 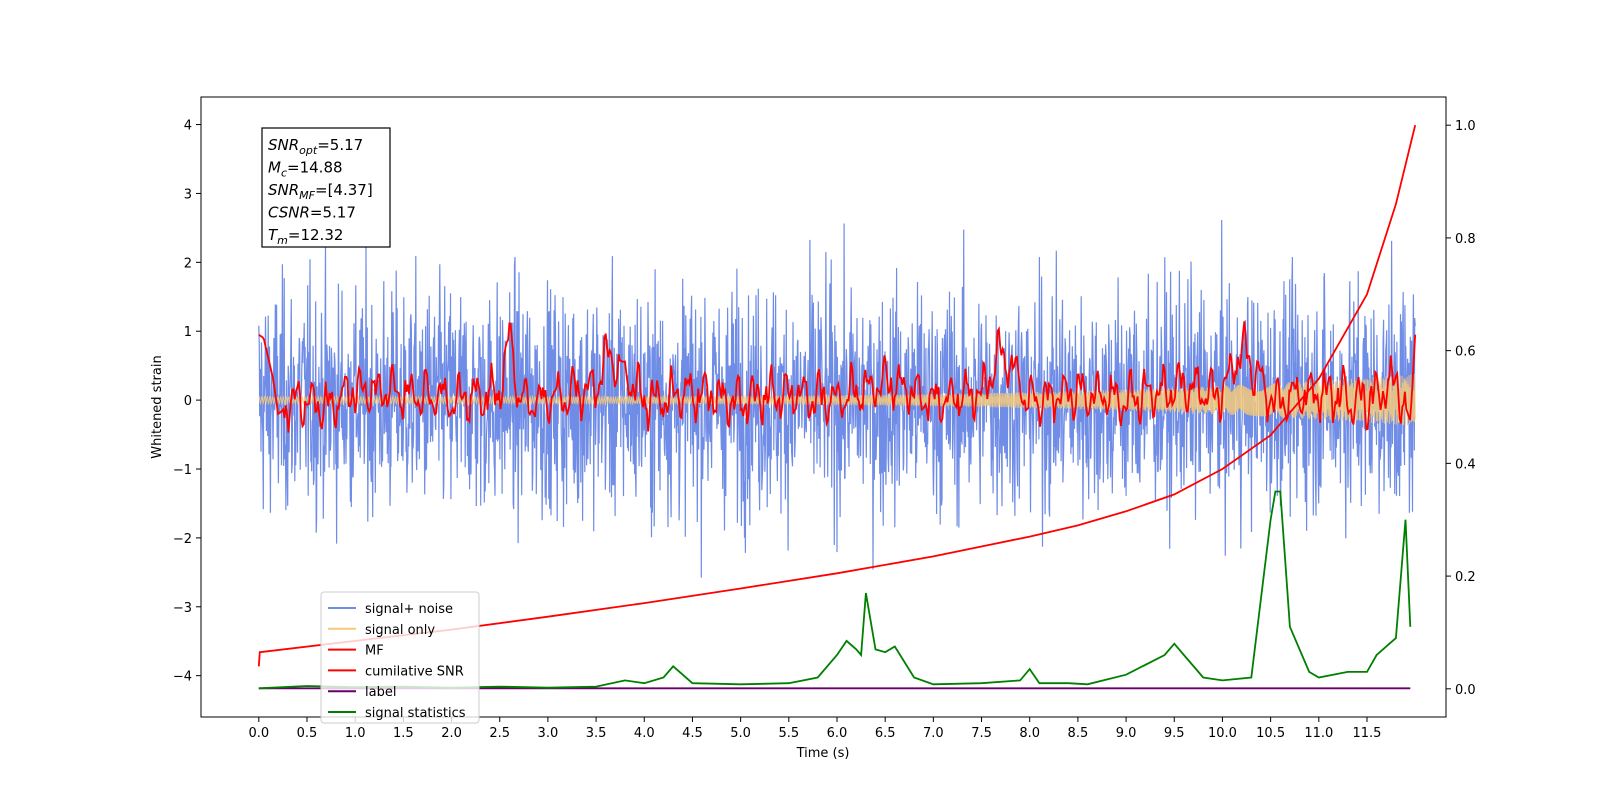 What do you see at coordinates (157, 406) in the screenshot?
I see `y-axis-label: Whitened strain` at bounding box center [157, 406].